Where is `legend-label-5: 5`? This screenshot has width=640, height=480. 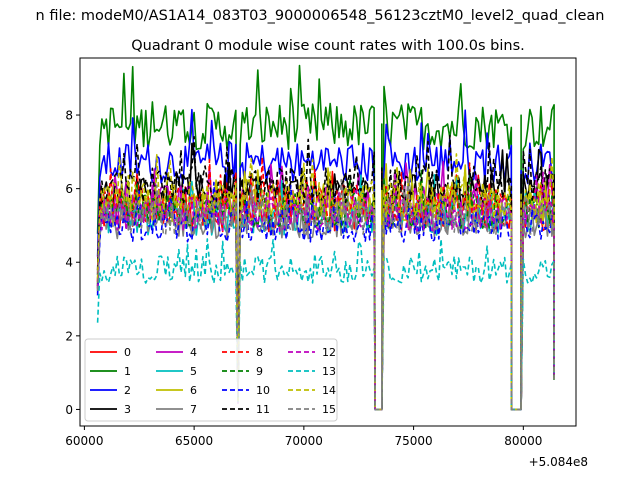 legend-label-5: 5 is located at coordinates (193, 371).